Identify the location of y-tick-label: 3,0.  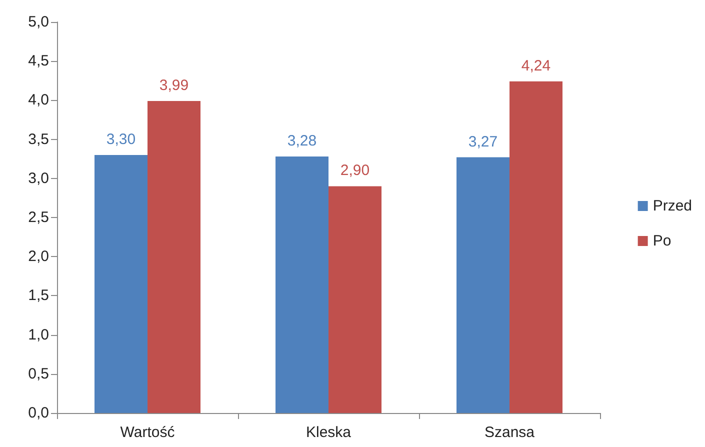
(38, 178).